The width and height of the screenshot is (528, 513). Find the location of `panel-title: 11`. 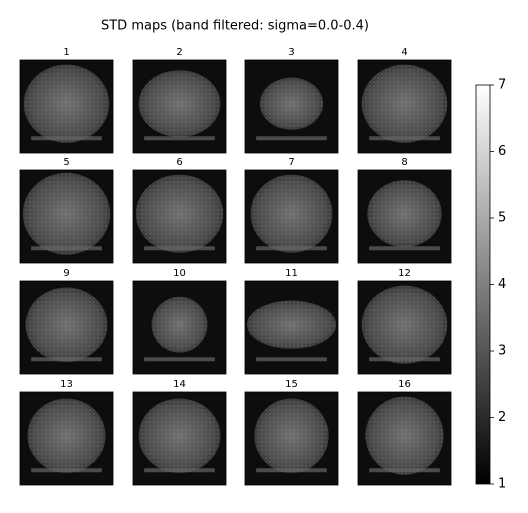

panel-title: 11 is located at coordinates (291, 273).